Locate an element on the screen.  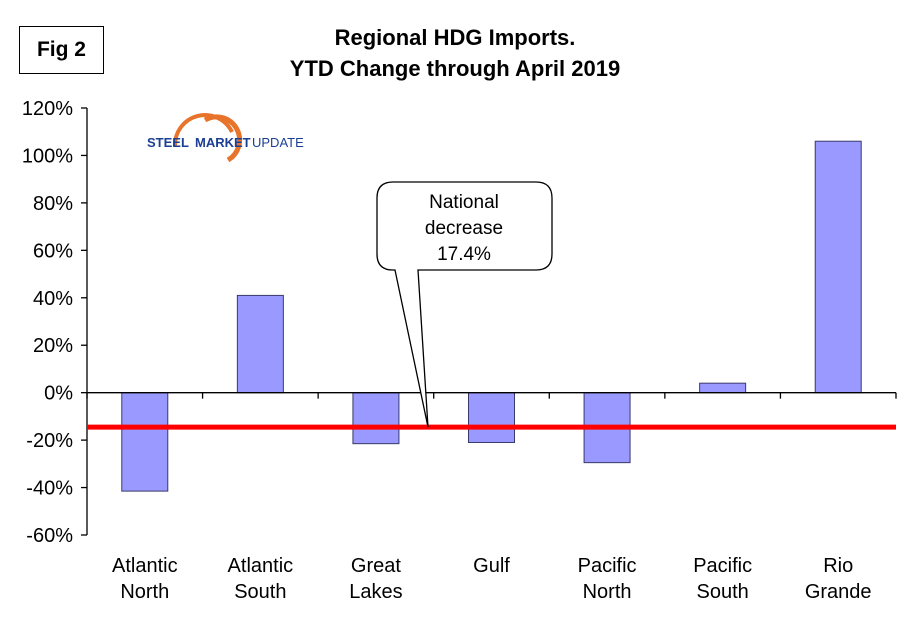
callout-bubble is located at coordinates (464, 304).